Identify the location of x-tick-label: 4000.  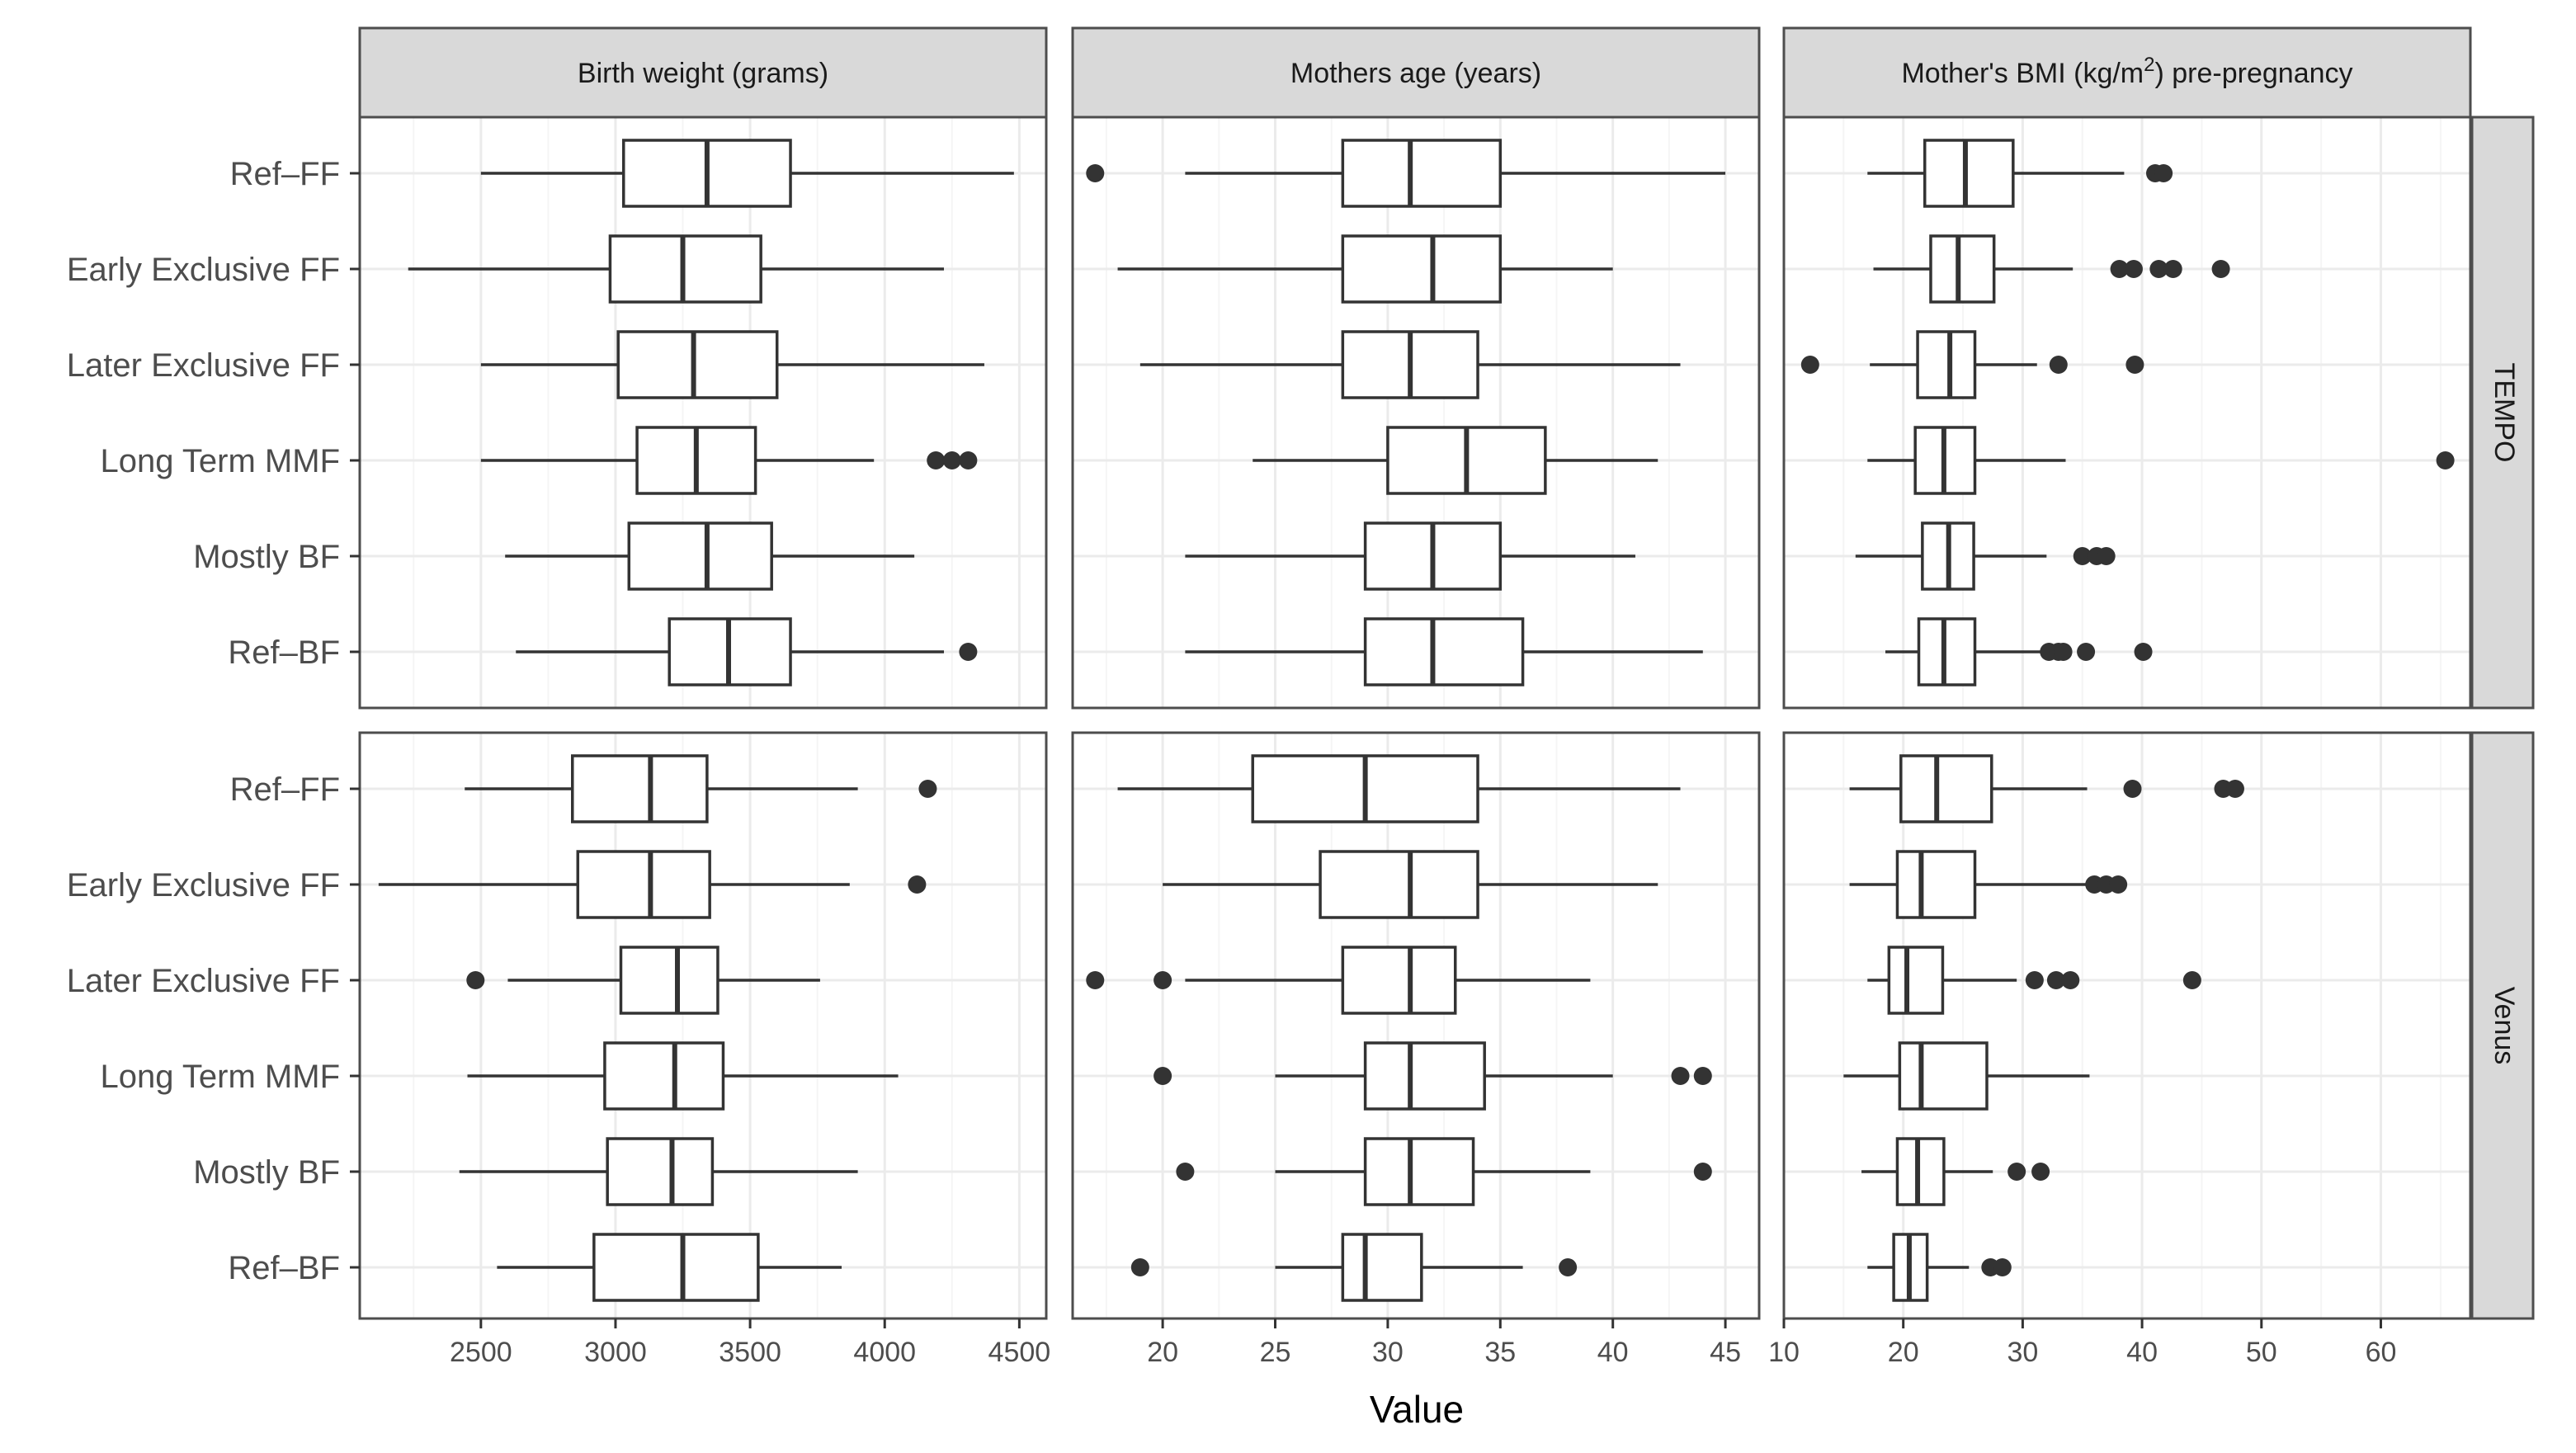
(884, 1352).